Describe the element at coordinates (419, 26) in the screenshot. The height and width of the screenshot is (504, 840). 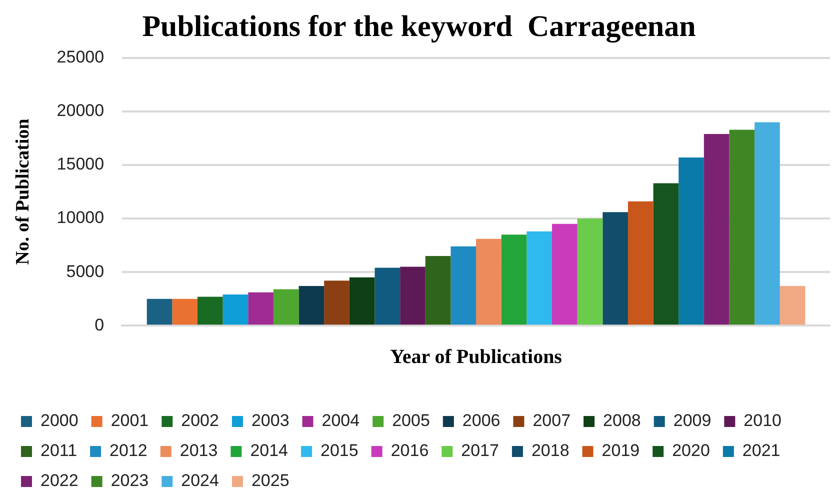
I see `chart-title: Publications for the keyword Carrageenan` at that location.